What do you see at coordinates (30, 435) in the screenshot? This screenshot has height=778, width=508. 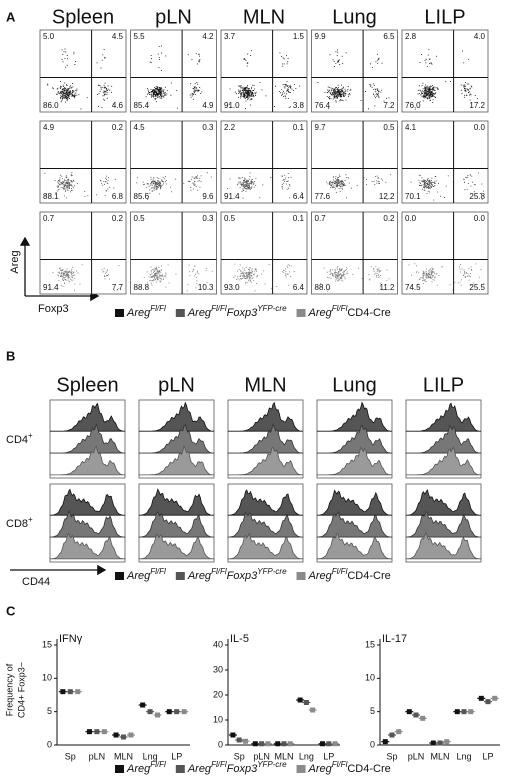 I see `row-text: +` at bounding box center [30, 435].